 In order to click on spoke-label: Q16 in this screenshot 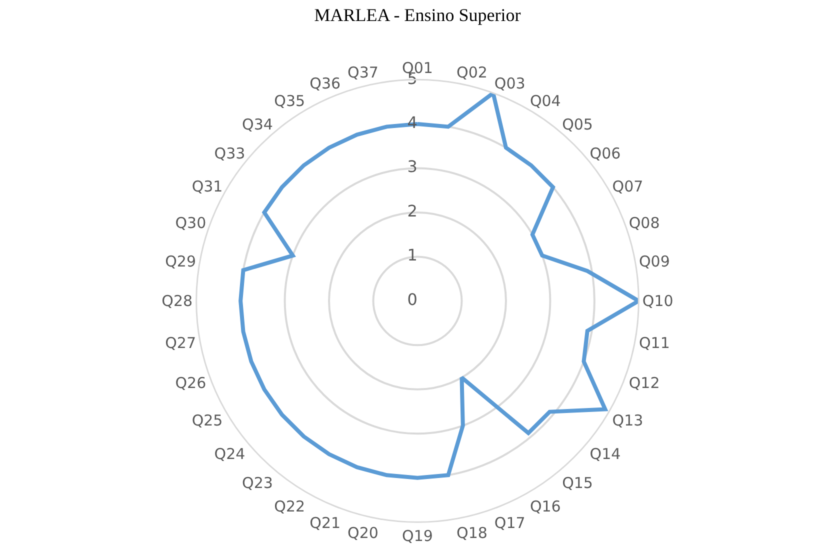, I will do `click(545, 506)`.